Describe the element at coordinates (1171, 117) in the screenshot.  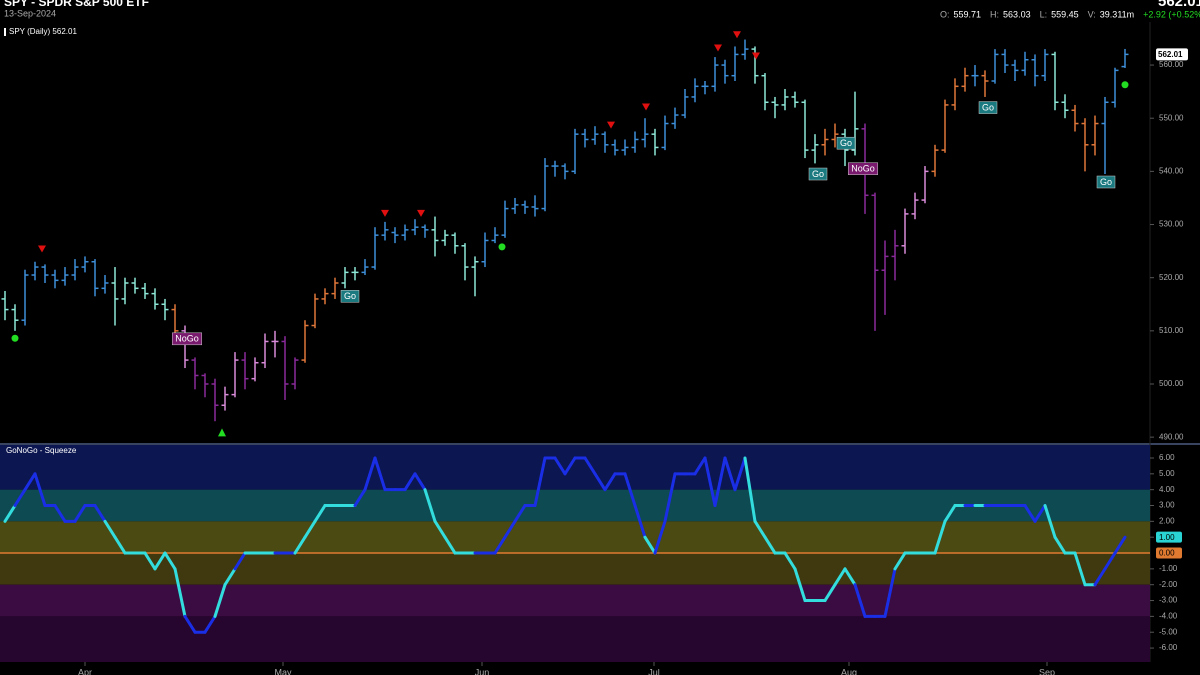
I see `y-tick-label: 550.00` at that location.